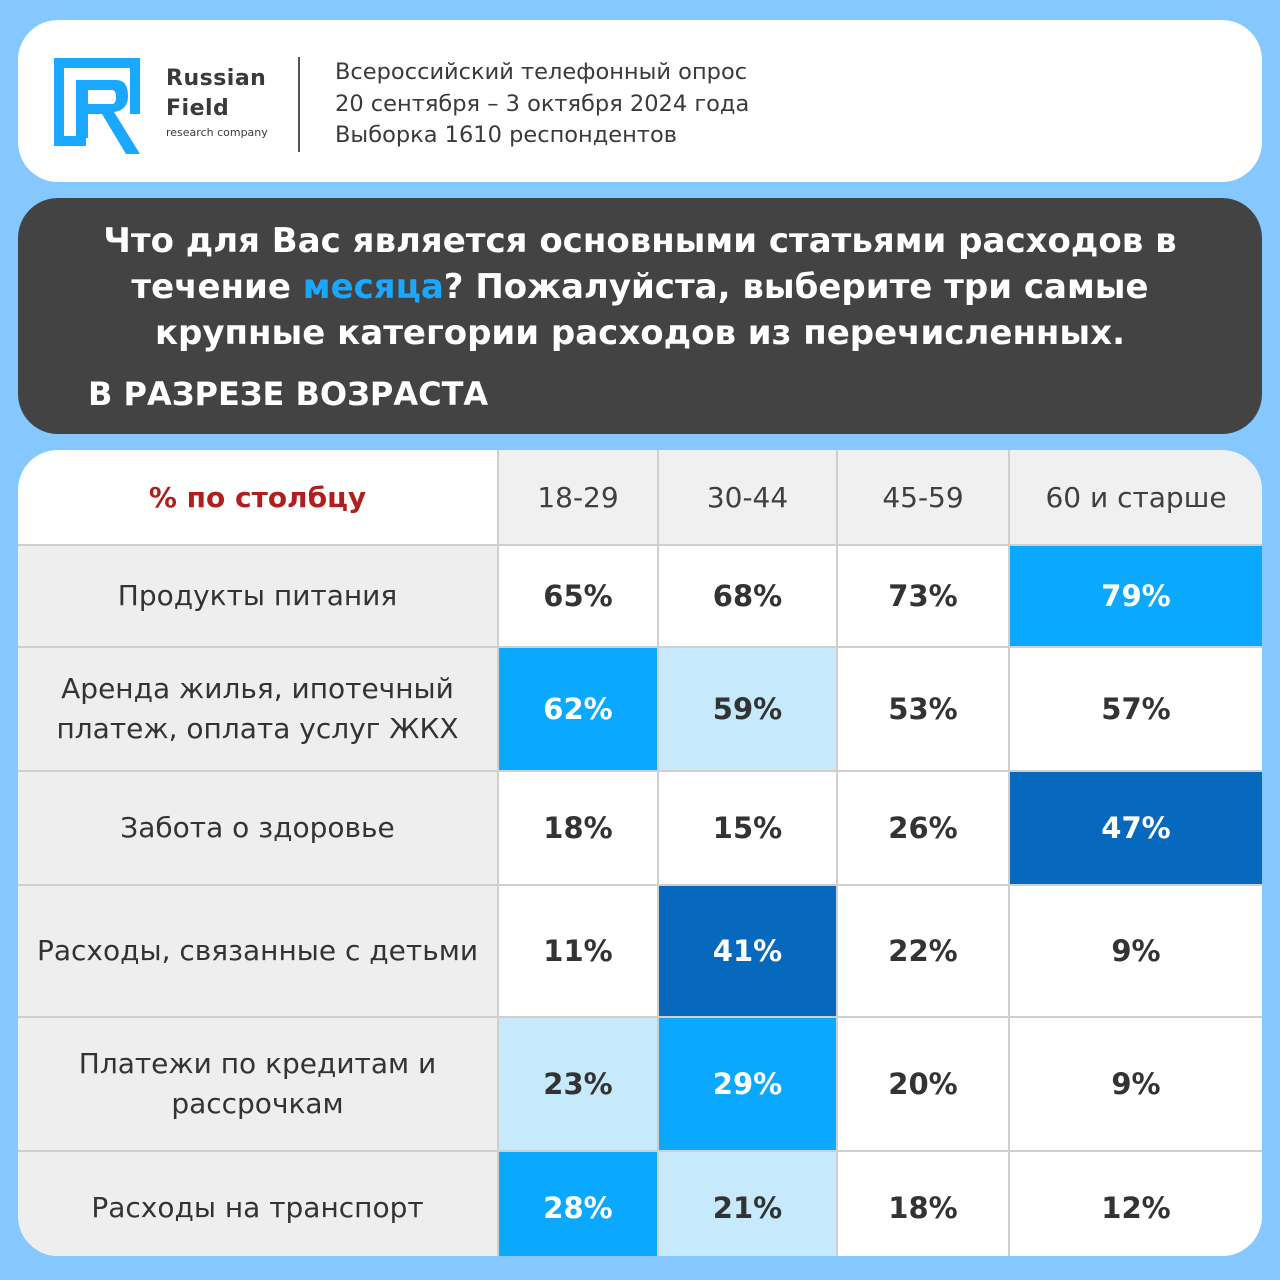 Image resolution: width=1280 pixels, height=1280 pixels. I want to click on value-cell: 29%, so click(747, 1084).